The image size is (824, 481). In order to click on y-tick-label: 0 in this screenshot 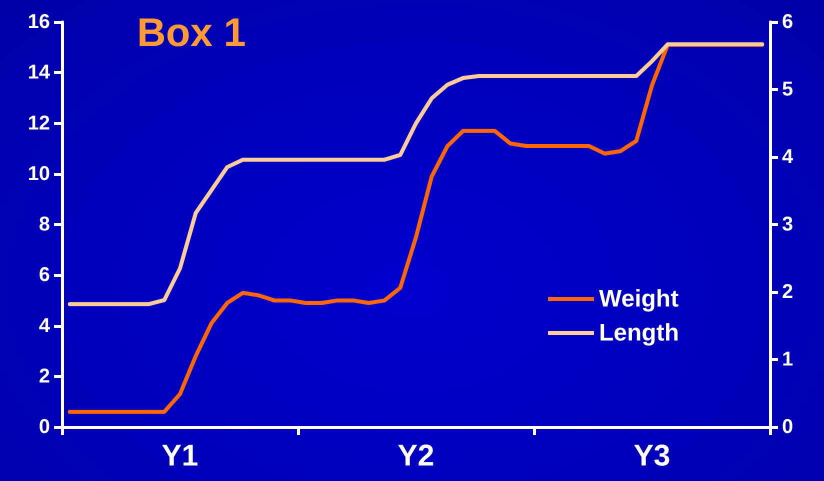, I will do `click(44, 427)`.